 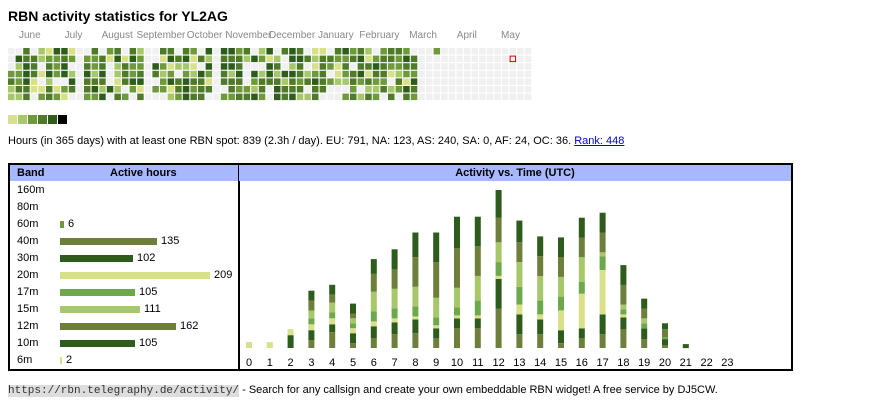 I want to click on band-name: 80m, so click(x=28, y=207).